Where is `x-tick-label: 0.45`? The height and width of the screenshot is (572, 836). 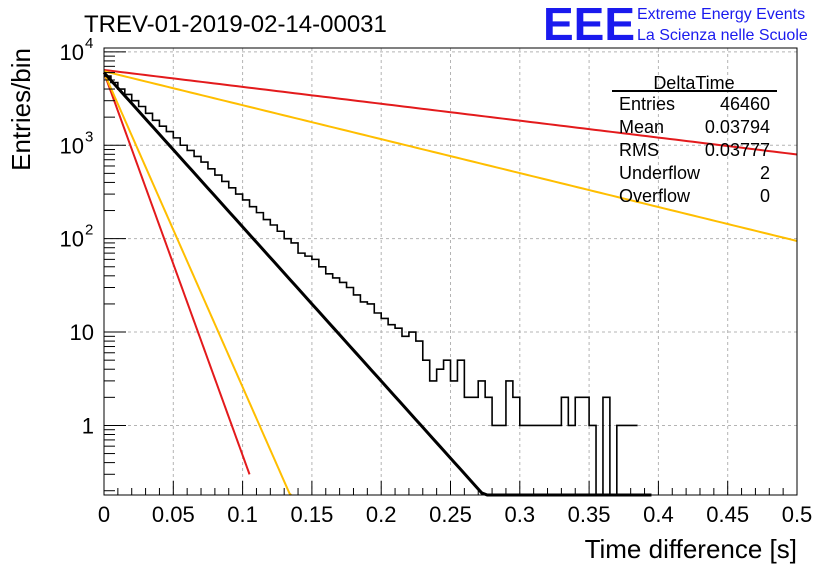
x-tick-label: 0.45 is located at coordinates (727, 514).